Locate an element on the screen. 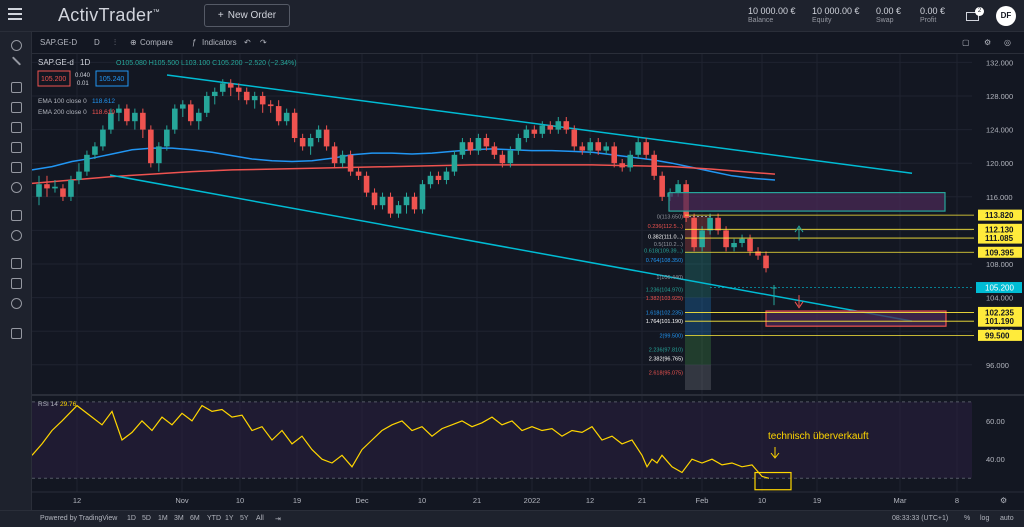 The height and width of the screenshot is (527, 1024). annotation-text: technisch überverkauft is located at coordinates (818, 436).